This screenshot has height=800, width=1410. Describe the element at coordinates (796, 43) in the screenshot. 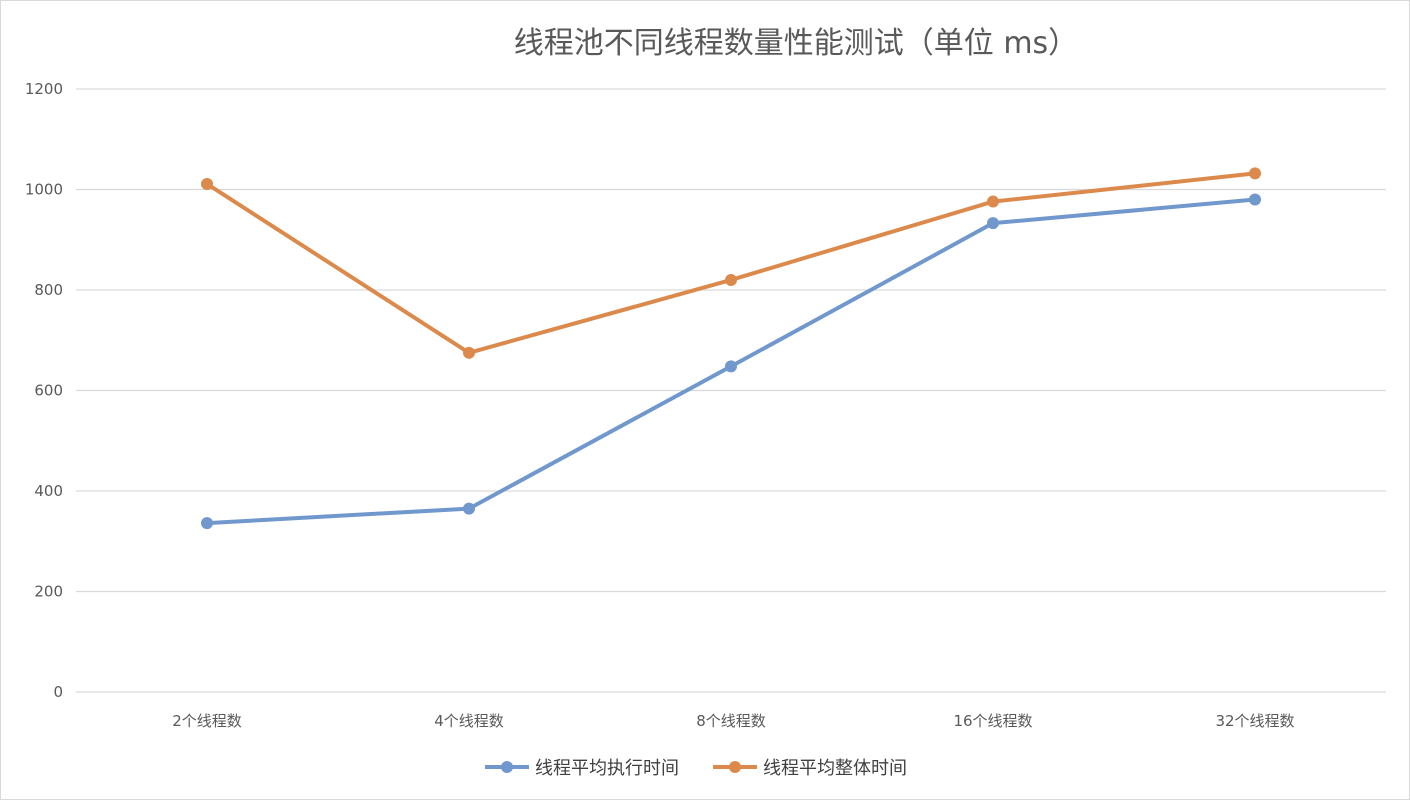

I see `chart-title: 线程池不同线程数量性能测试（单位 ms）` at that location.